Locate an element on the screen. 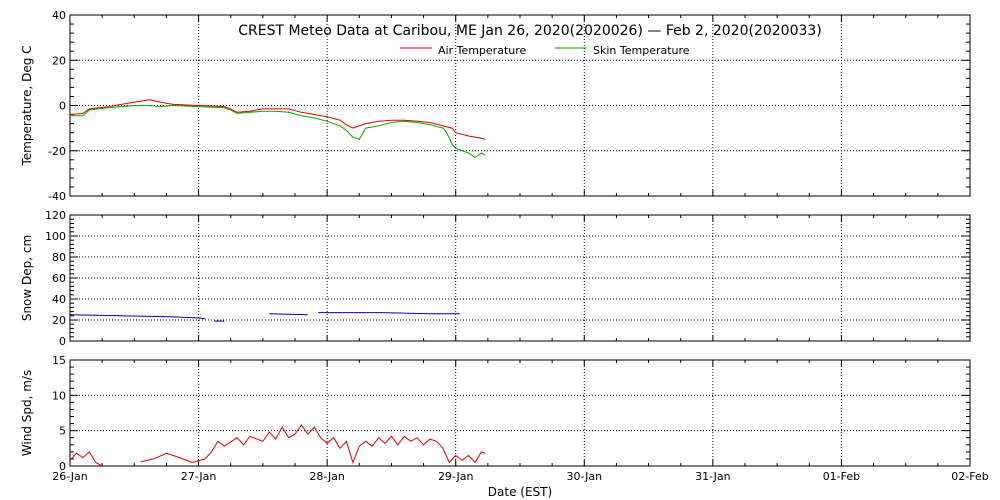 This screenshot has height=500, width=1000. x-tick-label: 27-Jan is located at coordinates (199, 476).